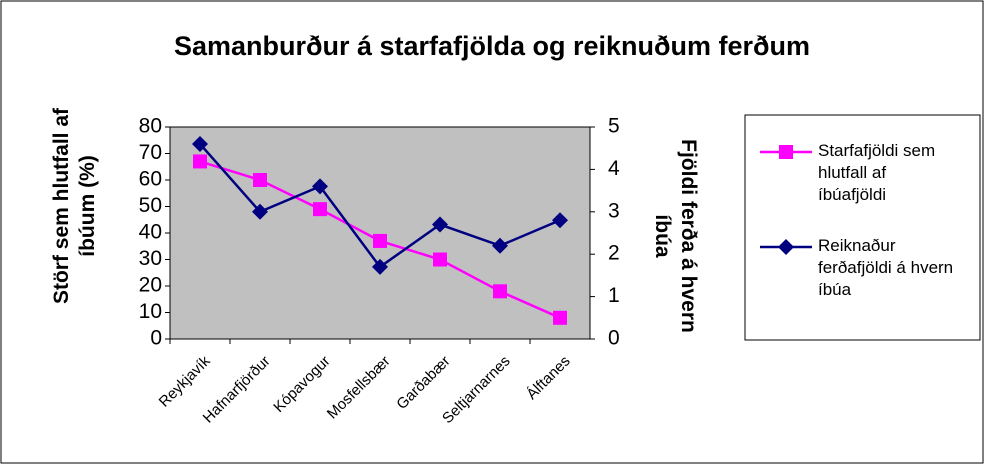  Describe the element at coordinates (150, 152) in the screenshot. I see `y-tick-label: 70` at that location.